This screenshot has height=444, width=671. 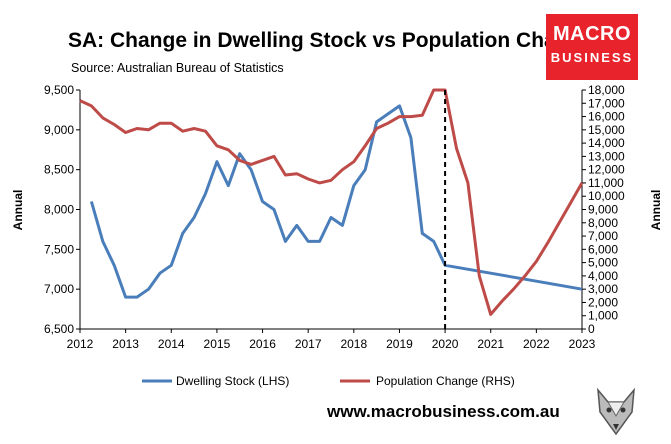 What do you see at coordinates (592, 47) in the screenshot?
I see `macrobusiness-logo: MACRO BUSINESS` at bounding box center [592, 47].